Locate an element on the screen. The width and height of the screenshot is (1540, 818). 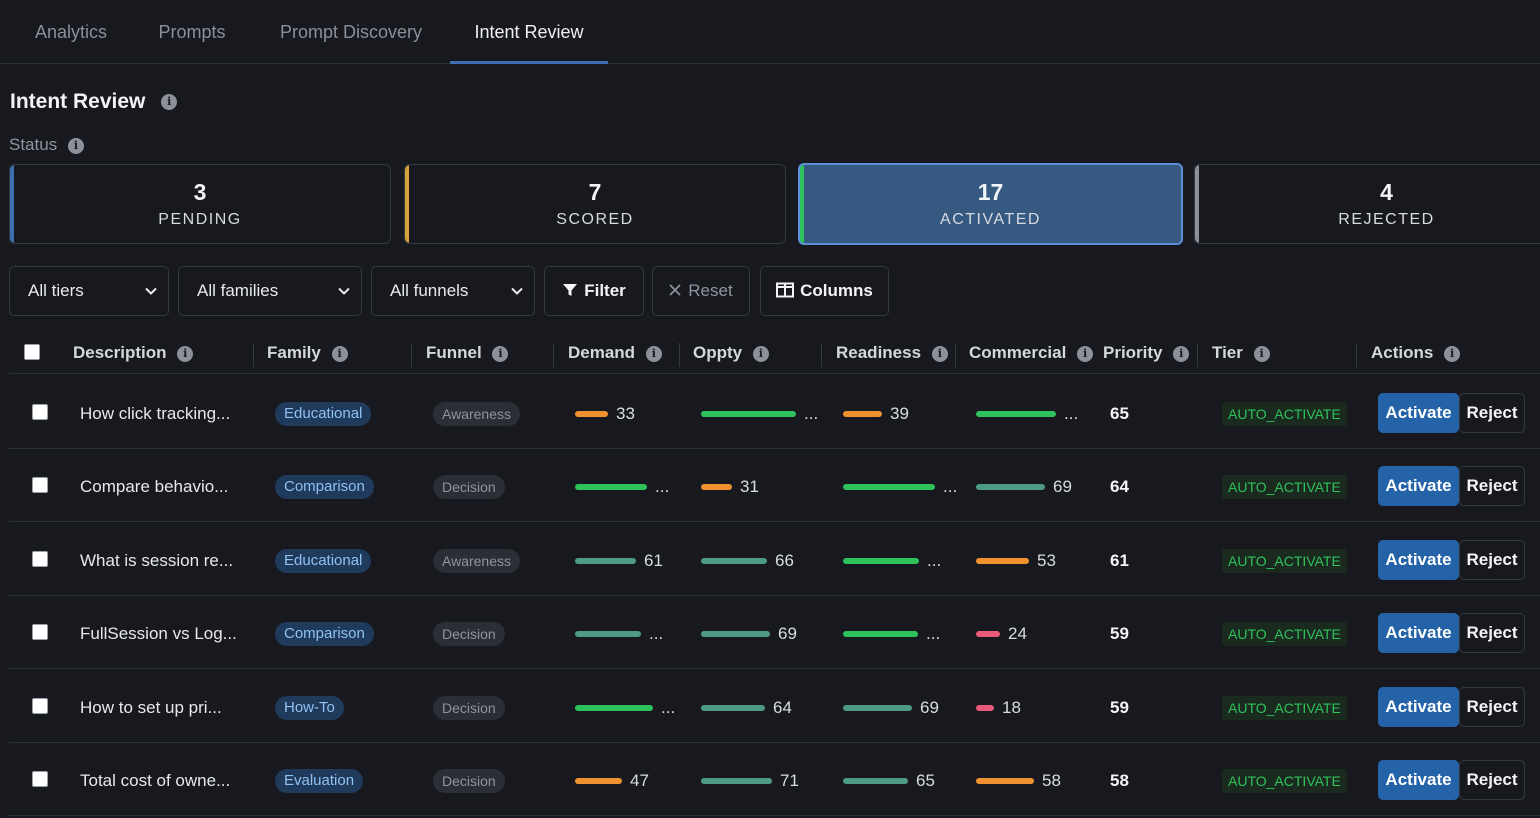
col-header-priority: Priority i is located at coordinates (1146, 353).